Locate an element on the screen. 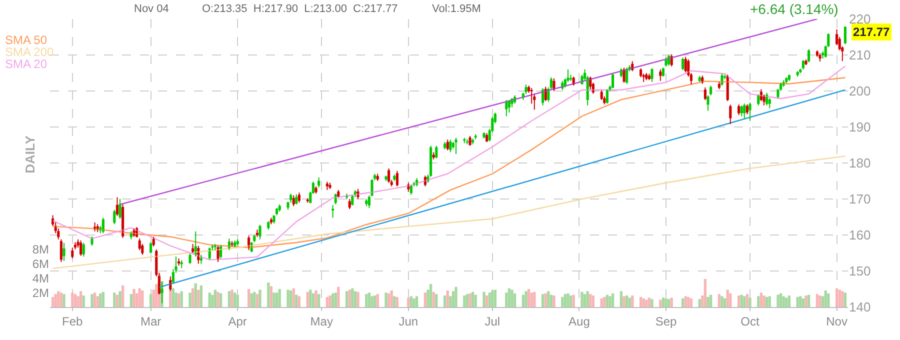  text: SMA 20 is located at coordinates (26, 64).